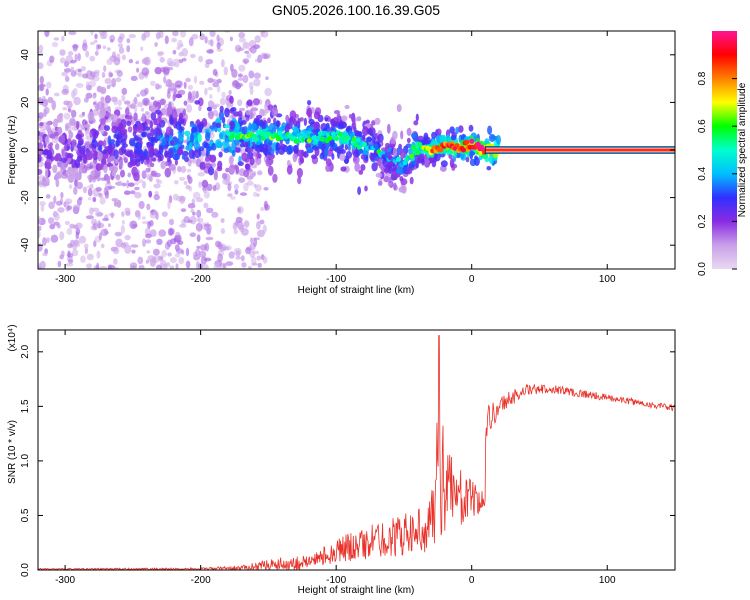 This screenshot has width=750, height=600. I want to click on y-tick-label: 1.5, so click(25, 406).